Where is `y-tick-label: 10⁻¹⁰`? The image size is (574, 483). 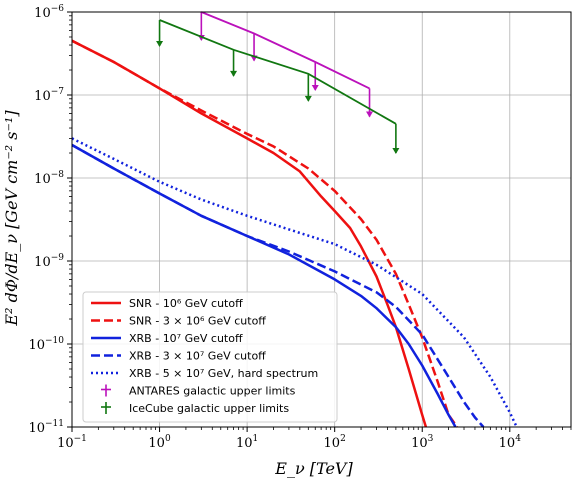 y-tick-label: 10⁻¹⁰ is located at coordinates (46, 344).